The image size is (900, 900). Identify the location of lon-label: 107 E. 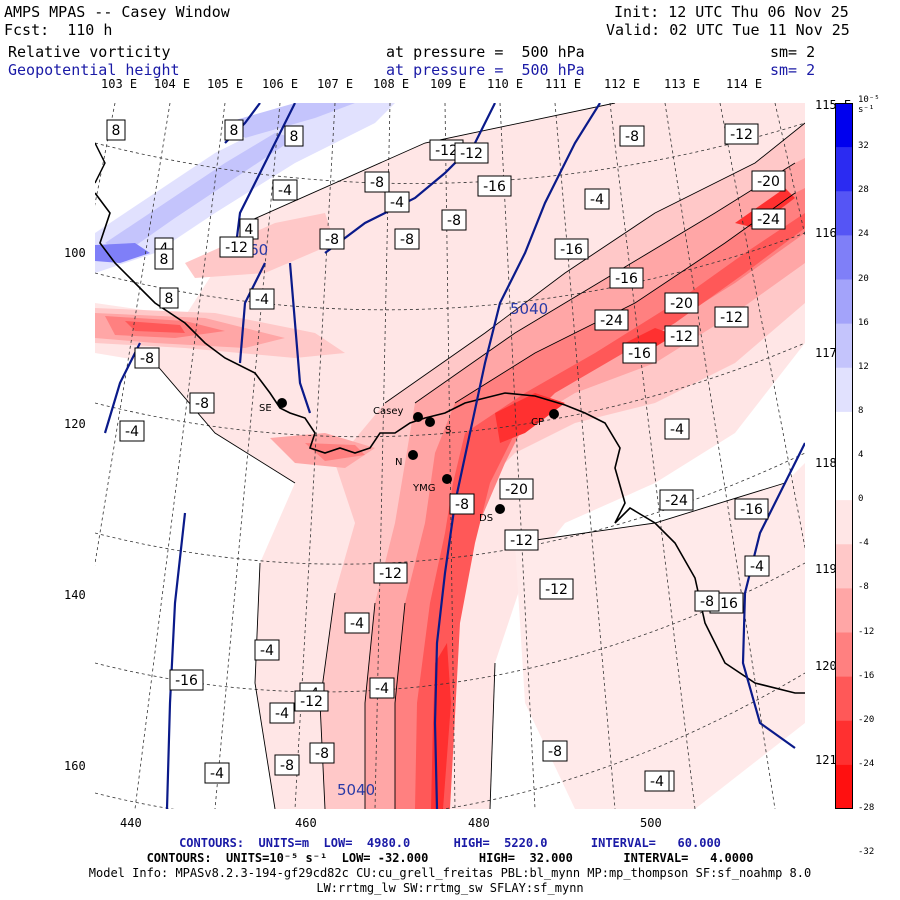
(335, 84).